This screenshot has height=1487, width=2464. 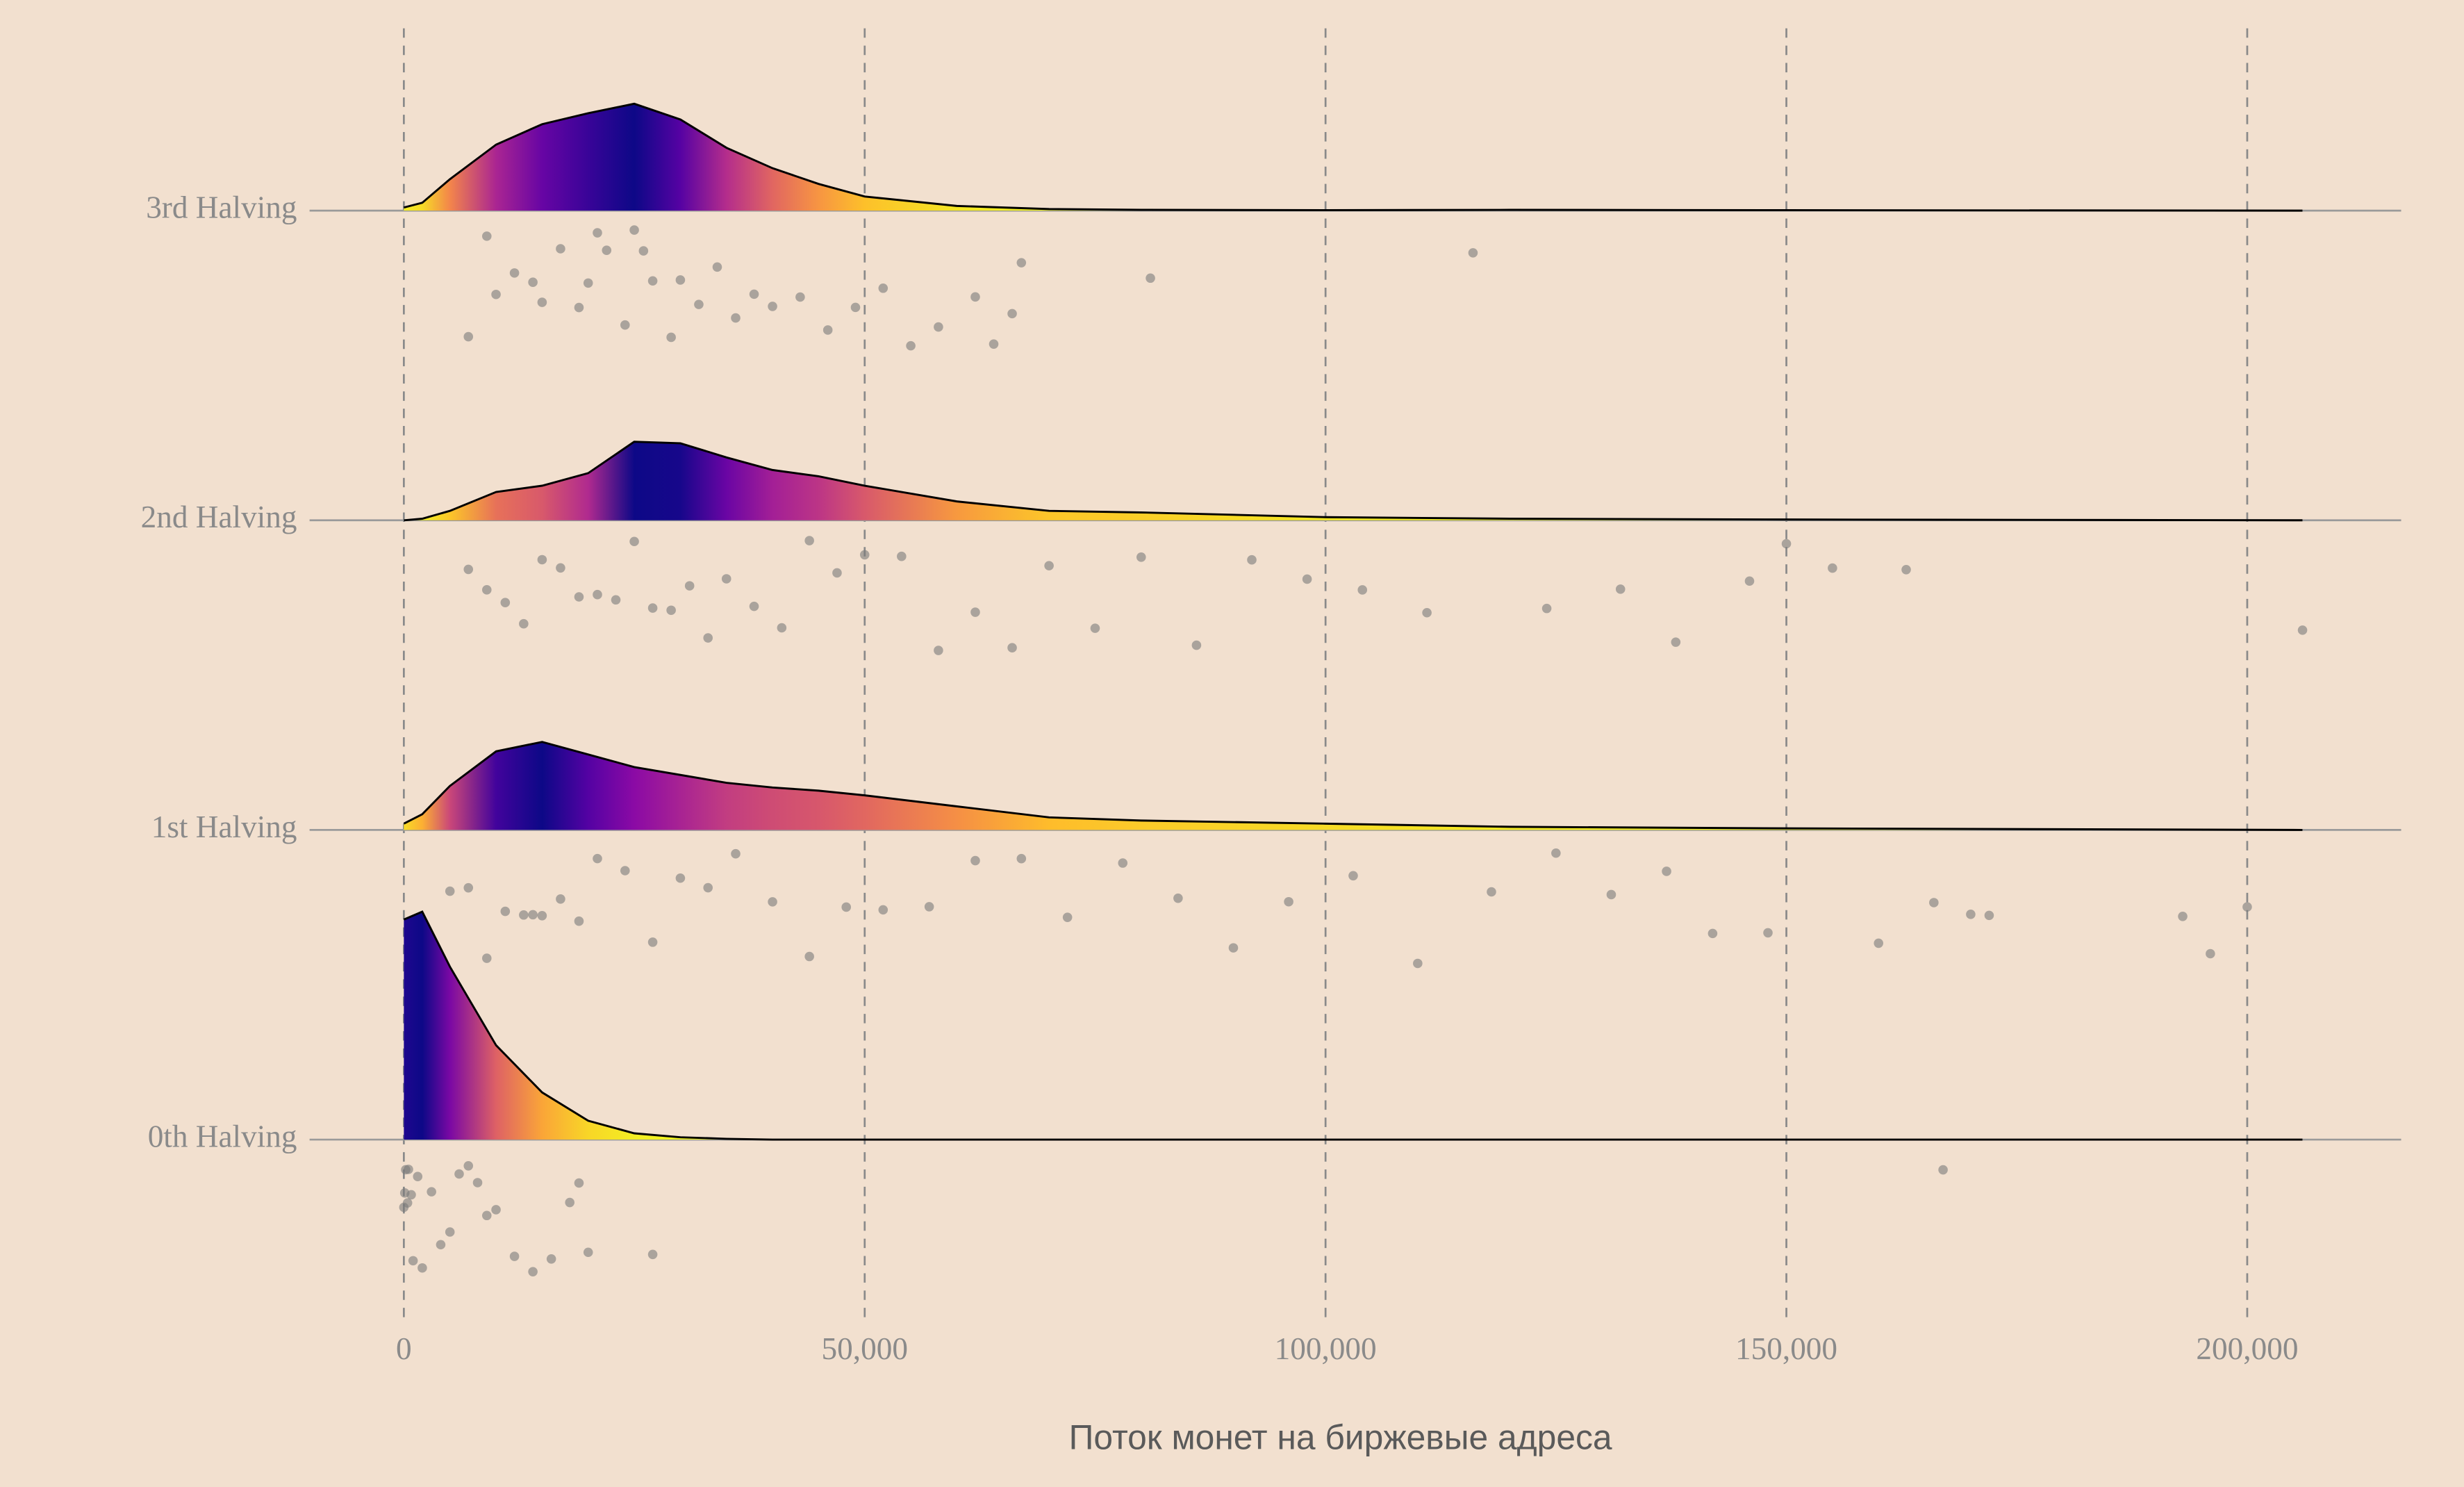 What do you see at coordinates (2247, 1348) in the screenshot?
I see `x-tick-label: 200,000` at bounding box center [2247, 1348].